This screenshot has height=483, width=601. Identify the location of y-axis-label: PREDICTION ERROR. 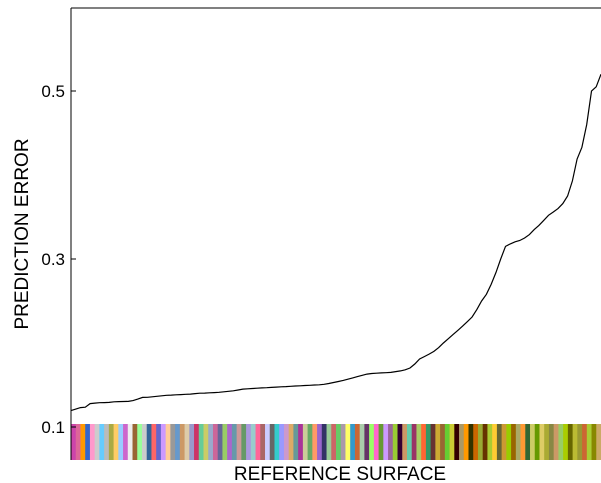
(22, 233).